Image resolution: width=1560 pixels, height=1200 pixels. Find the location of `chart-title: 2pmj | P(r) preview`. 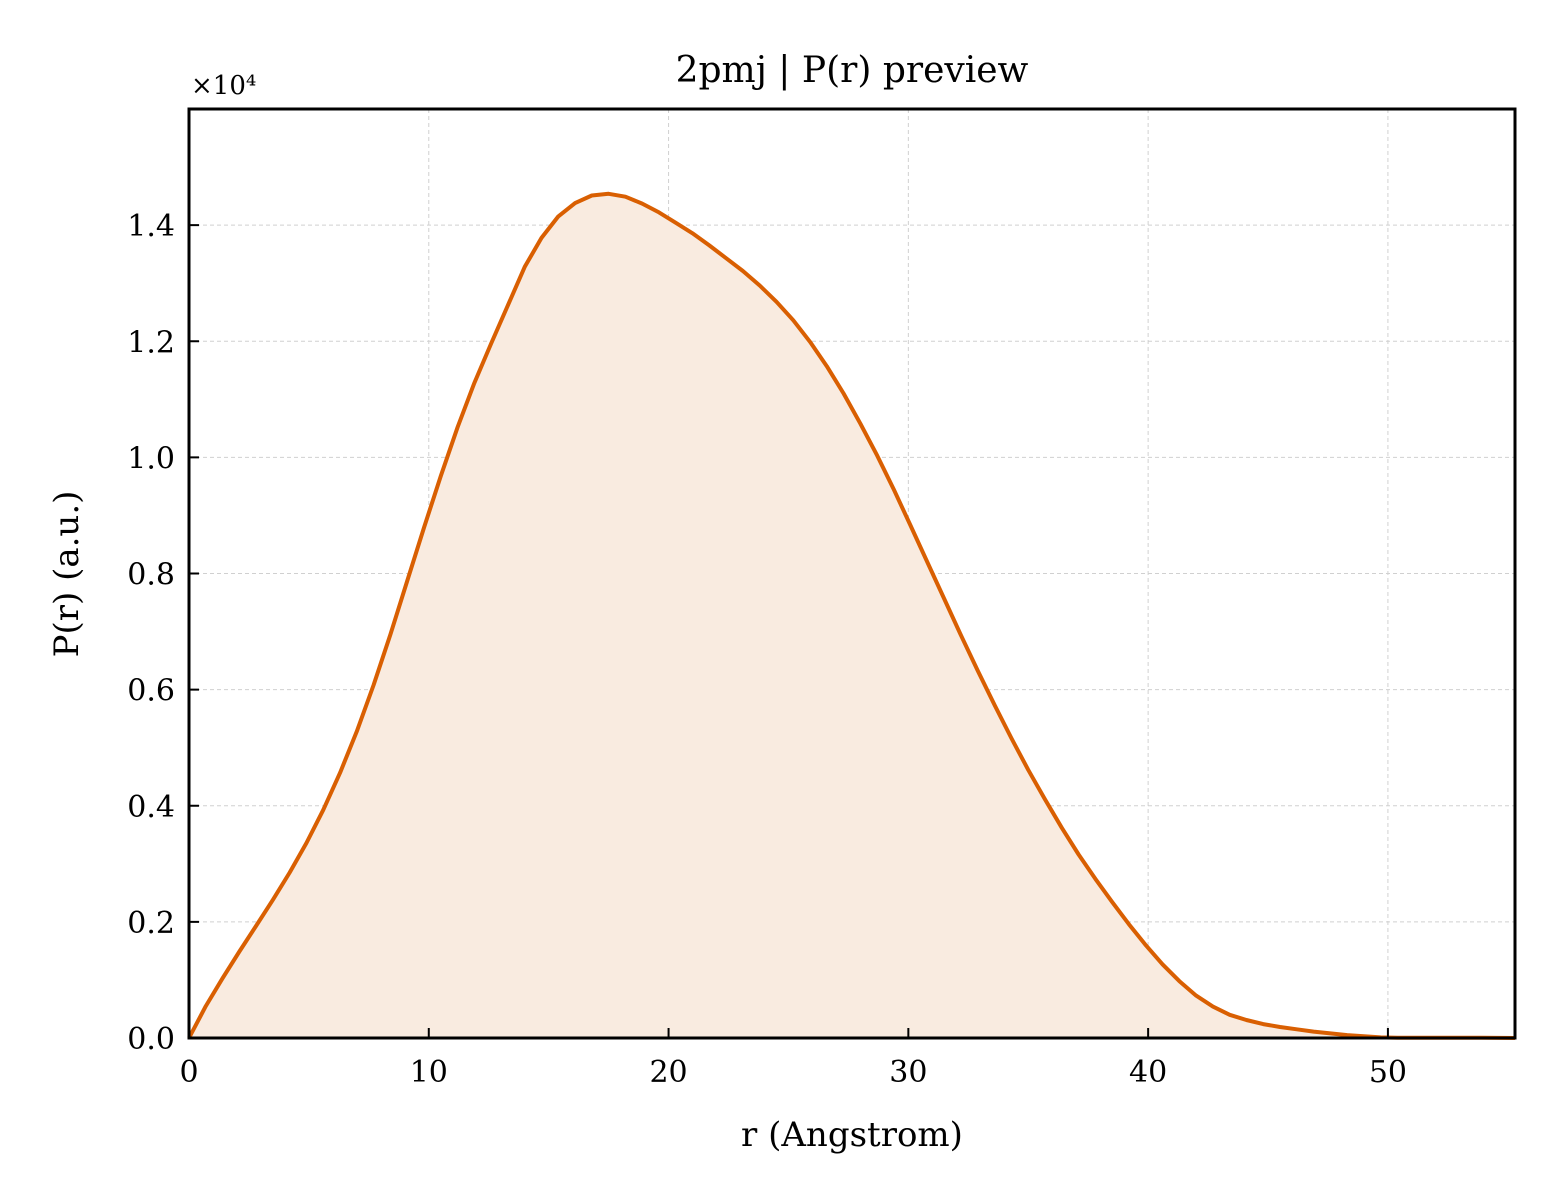

chart-title: 2pmj | P(r) preview is located at coordinates (852, 70).